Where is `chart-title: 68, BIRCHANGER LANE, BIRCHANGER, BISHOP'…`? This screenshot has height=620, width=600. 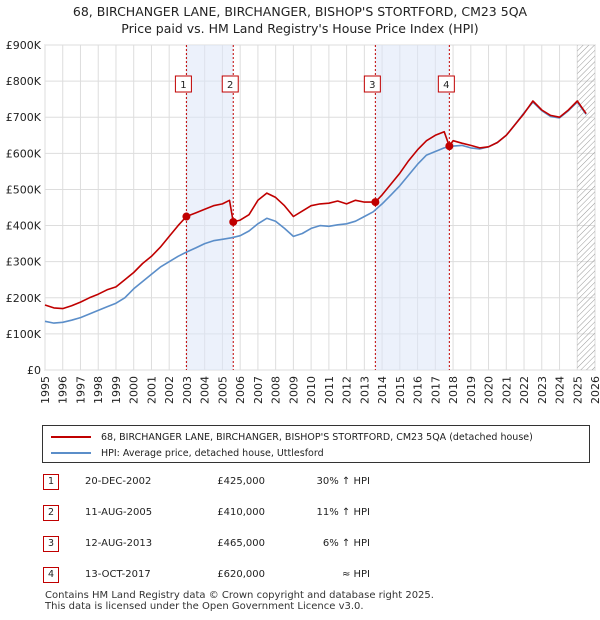
chart-title: 68, BIRCHANGER LANE, BIRCHANGER, BISHOP'… is located at coordinates (300, 11).